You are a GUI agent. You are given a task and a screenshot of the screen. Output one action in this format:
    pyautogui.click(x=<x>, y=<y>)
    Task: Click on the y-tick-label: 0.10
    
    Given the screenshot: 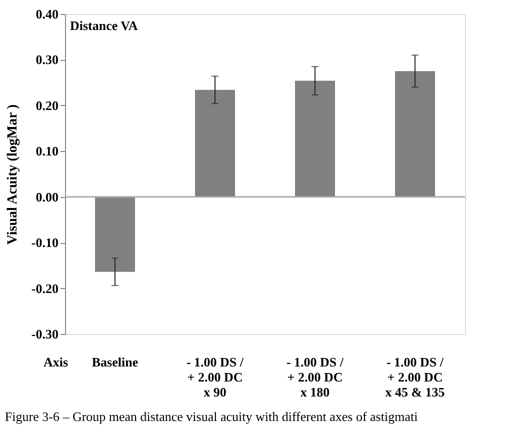 What is the action you would take?
    pyautogui.click(x=47, y=151)
    